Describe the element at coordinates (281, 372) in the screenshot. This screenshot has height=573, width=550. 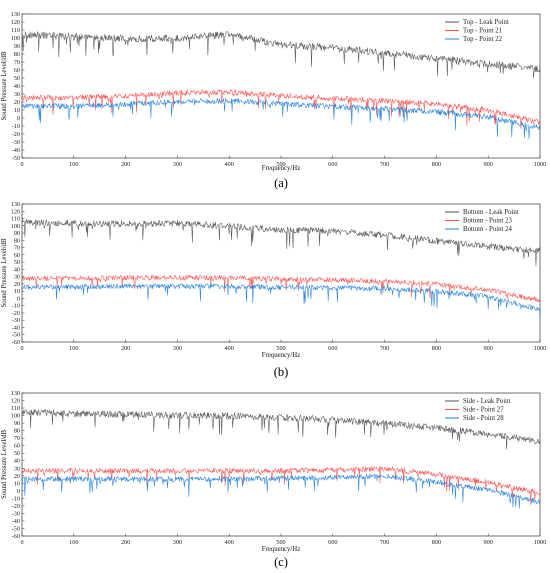
I see `panel-label: (b)` at that location.